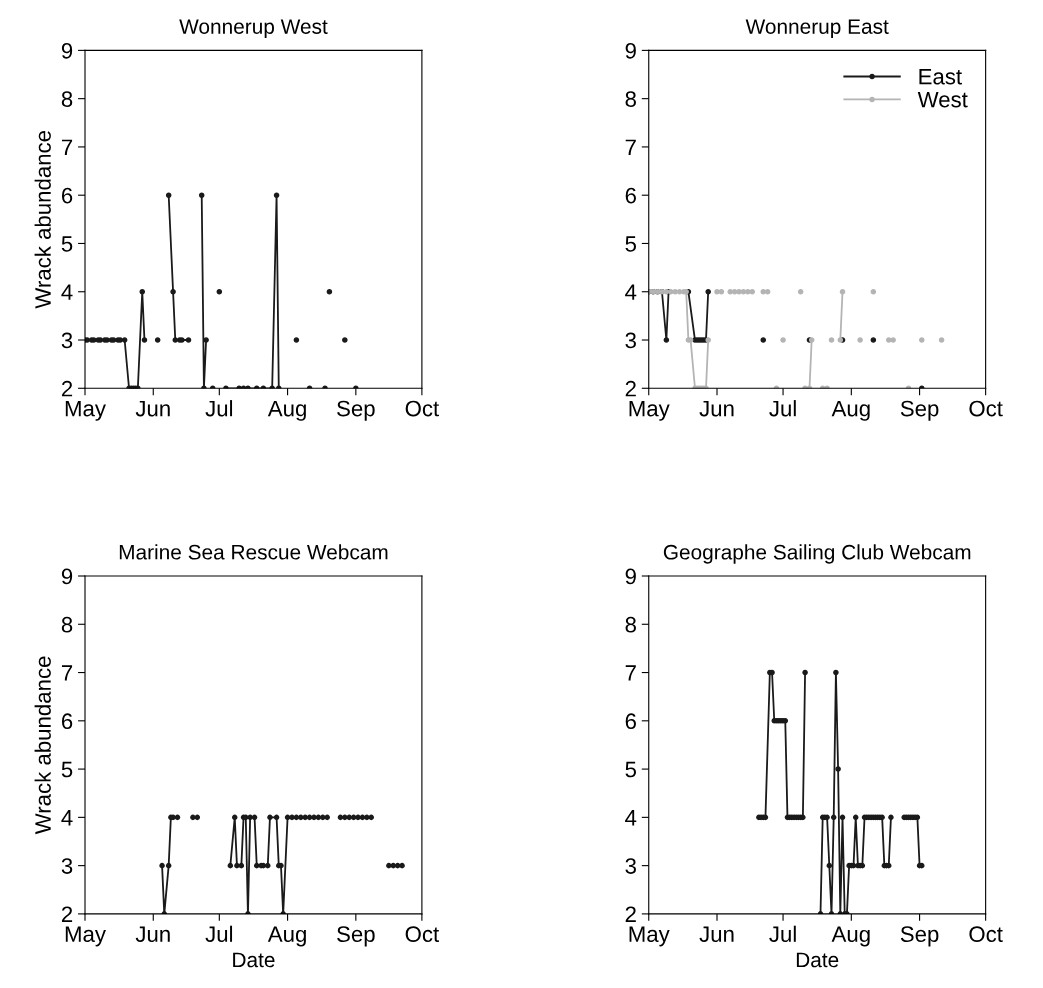 Image resolution: width=1043 pixels, height=988 pixels. What do you see at coordinates (817, 29) in the screenshot?
I see `chart-title: Wonnerup East` at bounding box center [817, 29].